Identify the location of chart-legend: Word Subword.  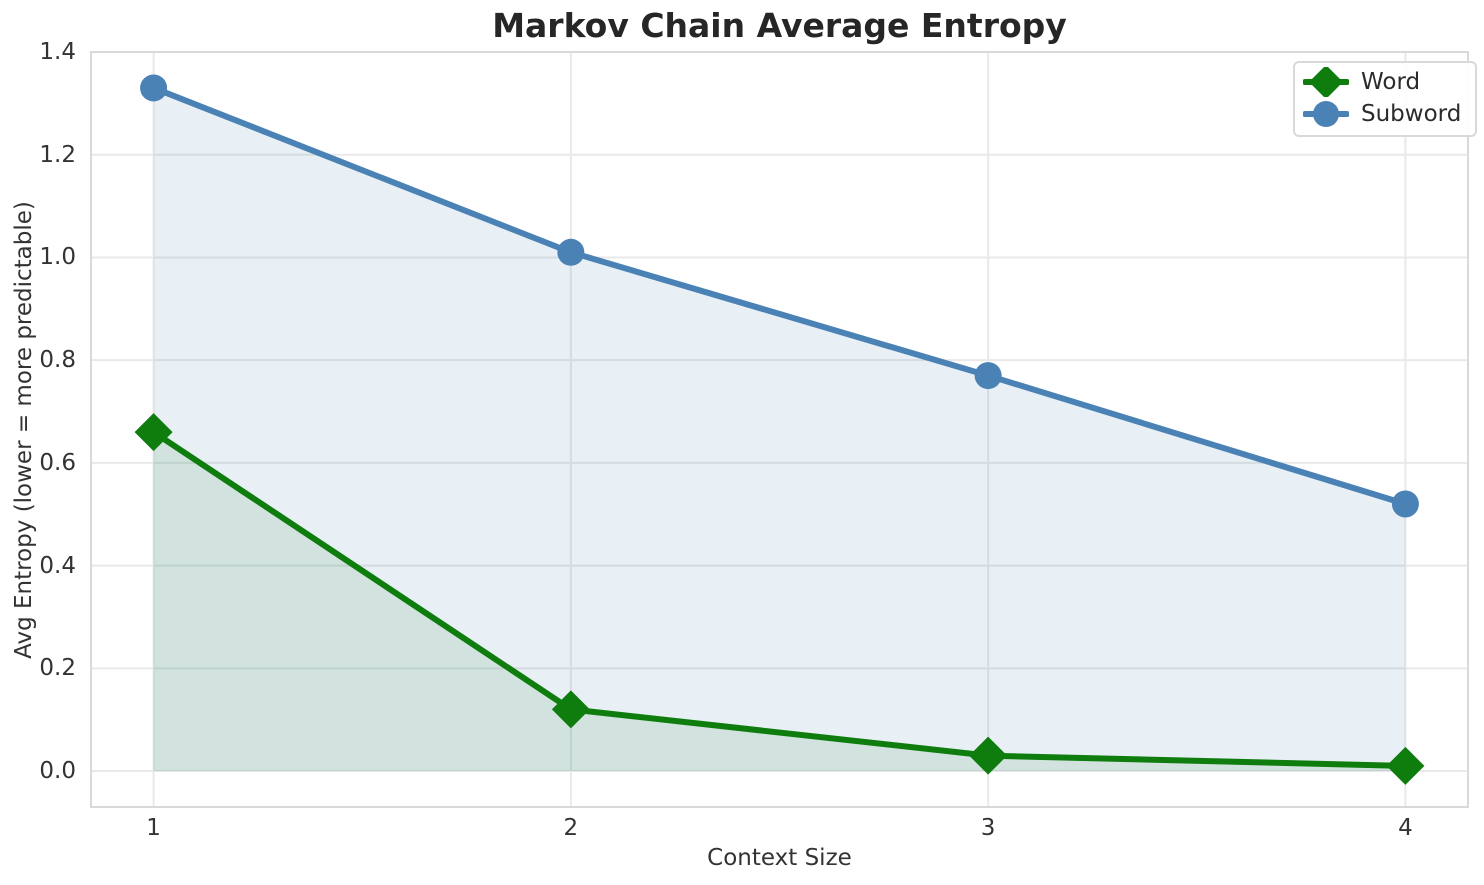
(1385, 99).